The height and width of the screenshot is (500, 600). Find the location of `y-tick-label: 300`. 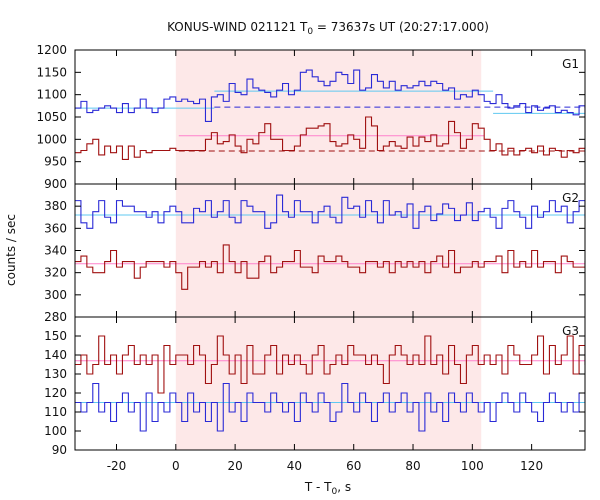

y-tick-label: 300 is located at coordinates (55, 295).